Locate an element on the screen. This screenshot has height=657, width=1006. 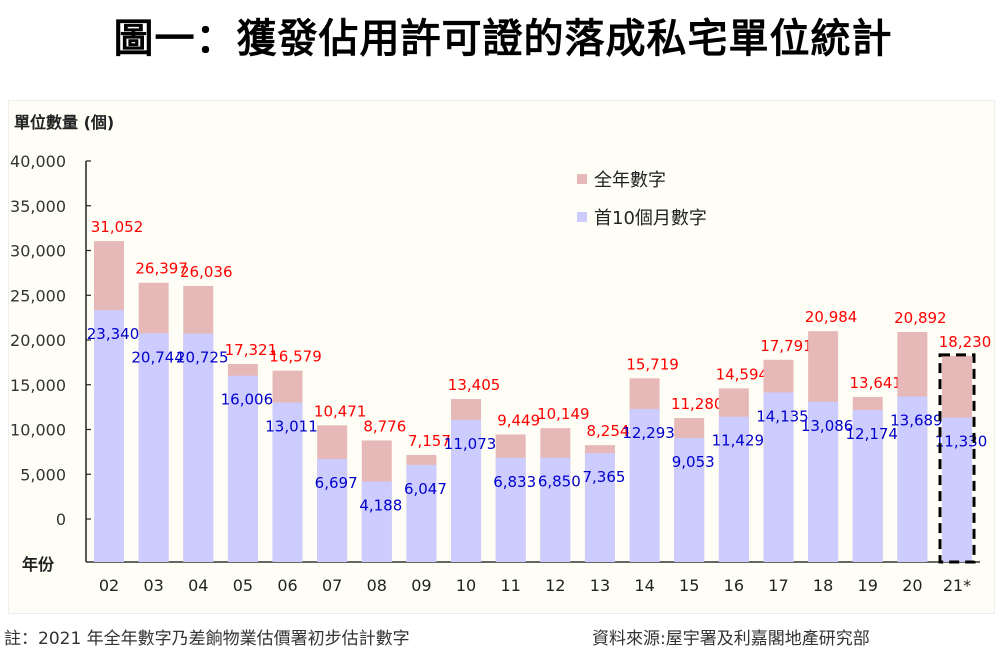
x-tick-label: 03 is located at coordinates (153, 585).